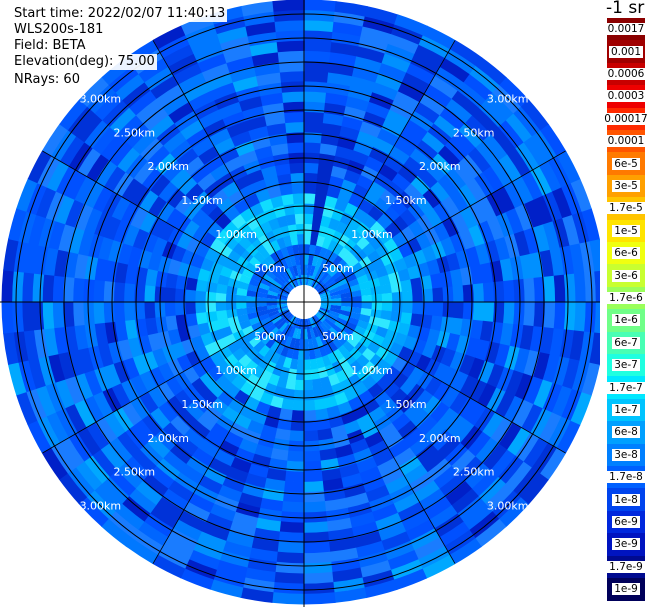 The height and width of the screenshot is (607, 647). I want to click on colorbar-cell: 3e-8, so click(626, 455).